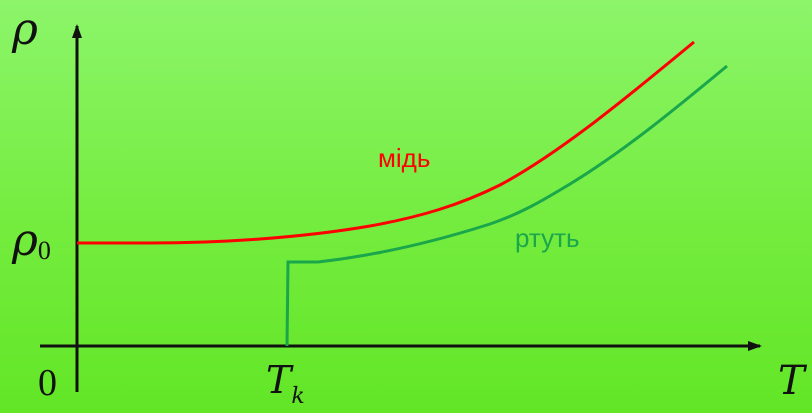  I want to click on mercury-label: ртуть, so click(547, 238).